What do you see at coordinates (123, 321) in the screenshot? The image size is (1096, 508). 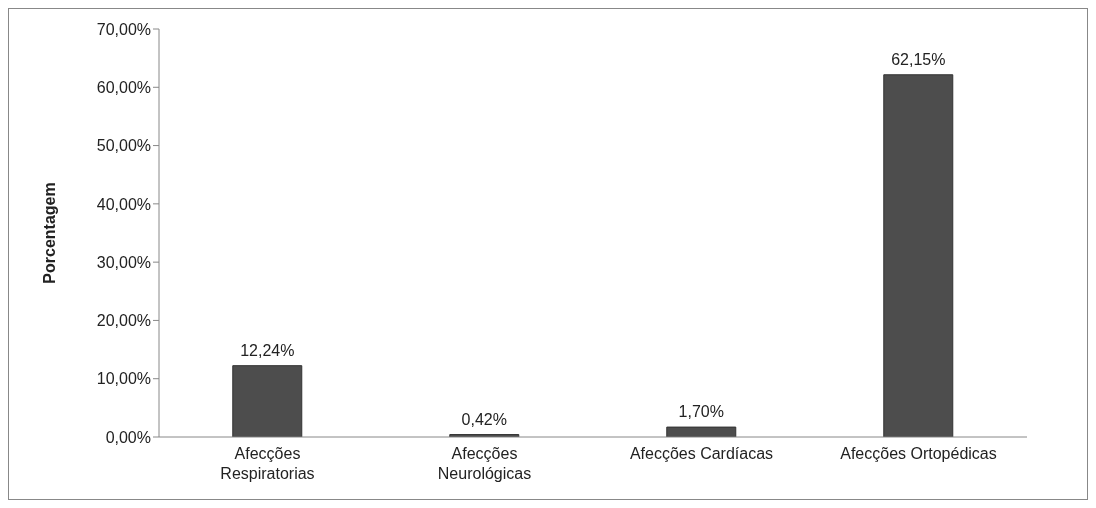 I see `y-tick-label: 20,00%` at bounding box center [123, 321].